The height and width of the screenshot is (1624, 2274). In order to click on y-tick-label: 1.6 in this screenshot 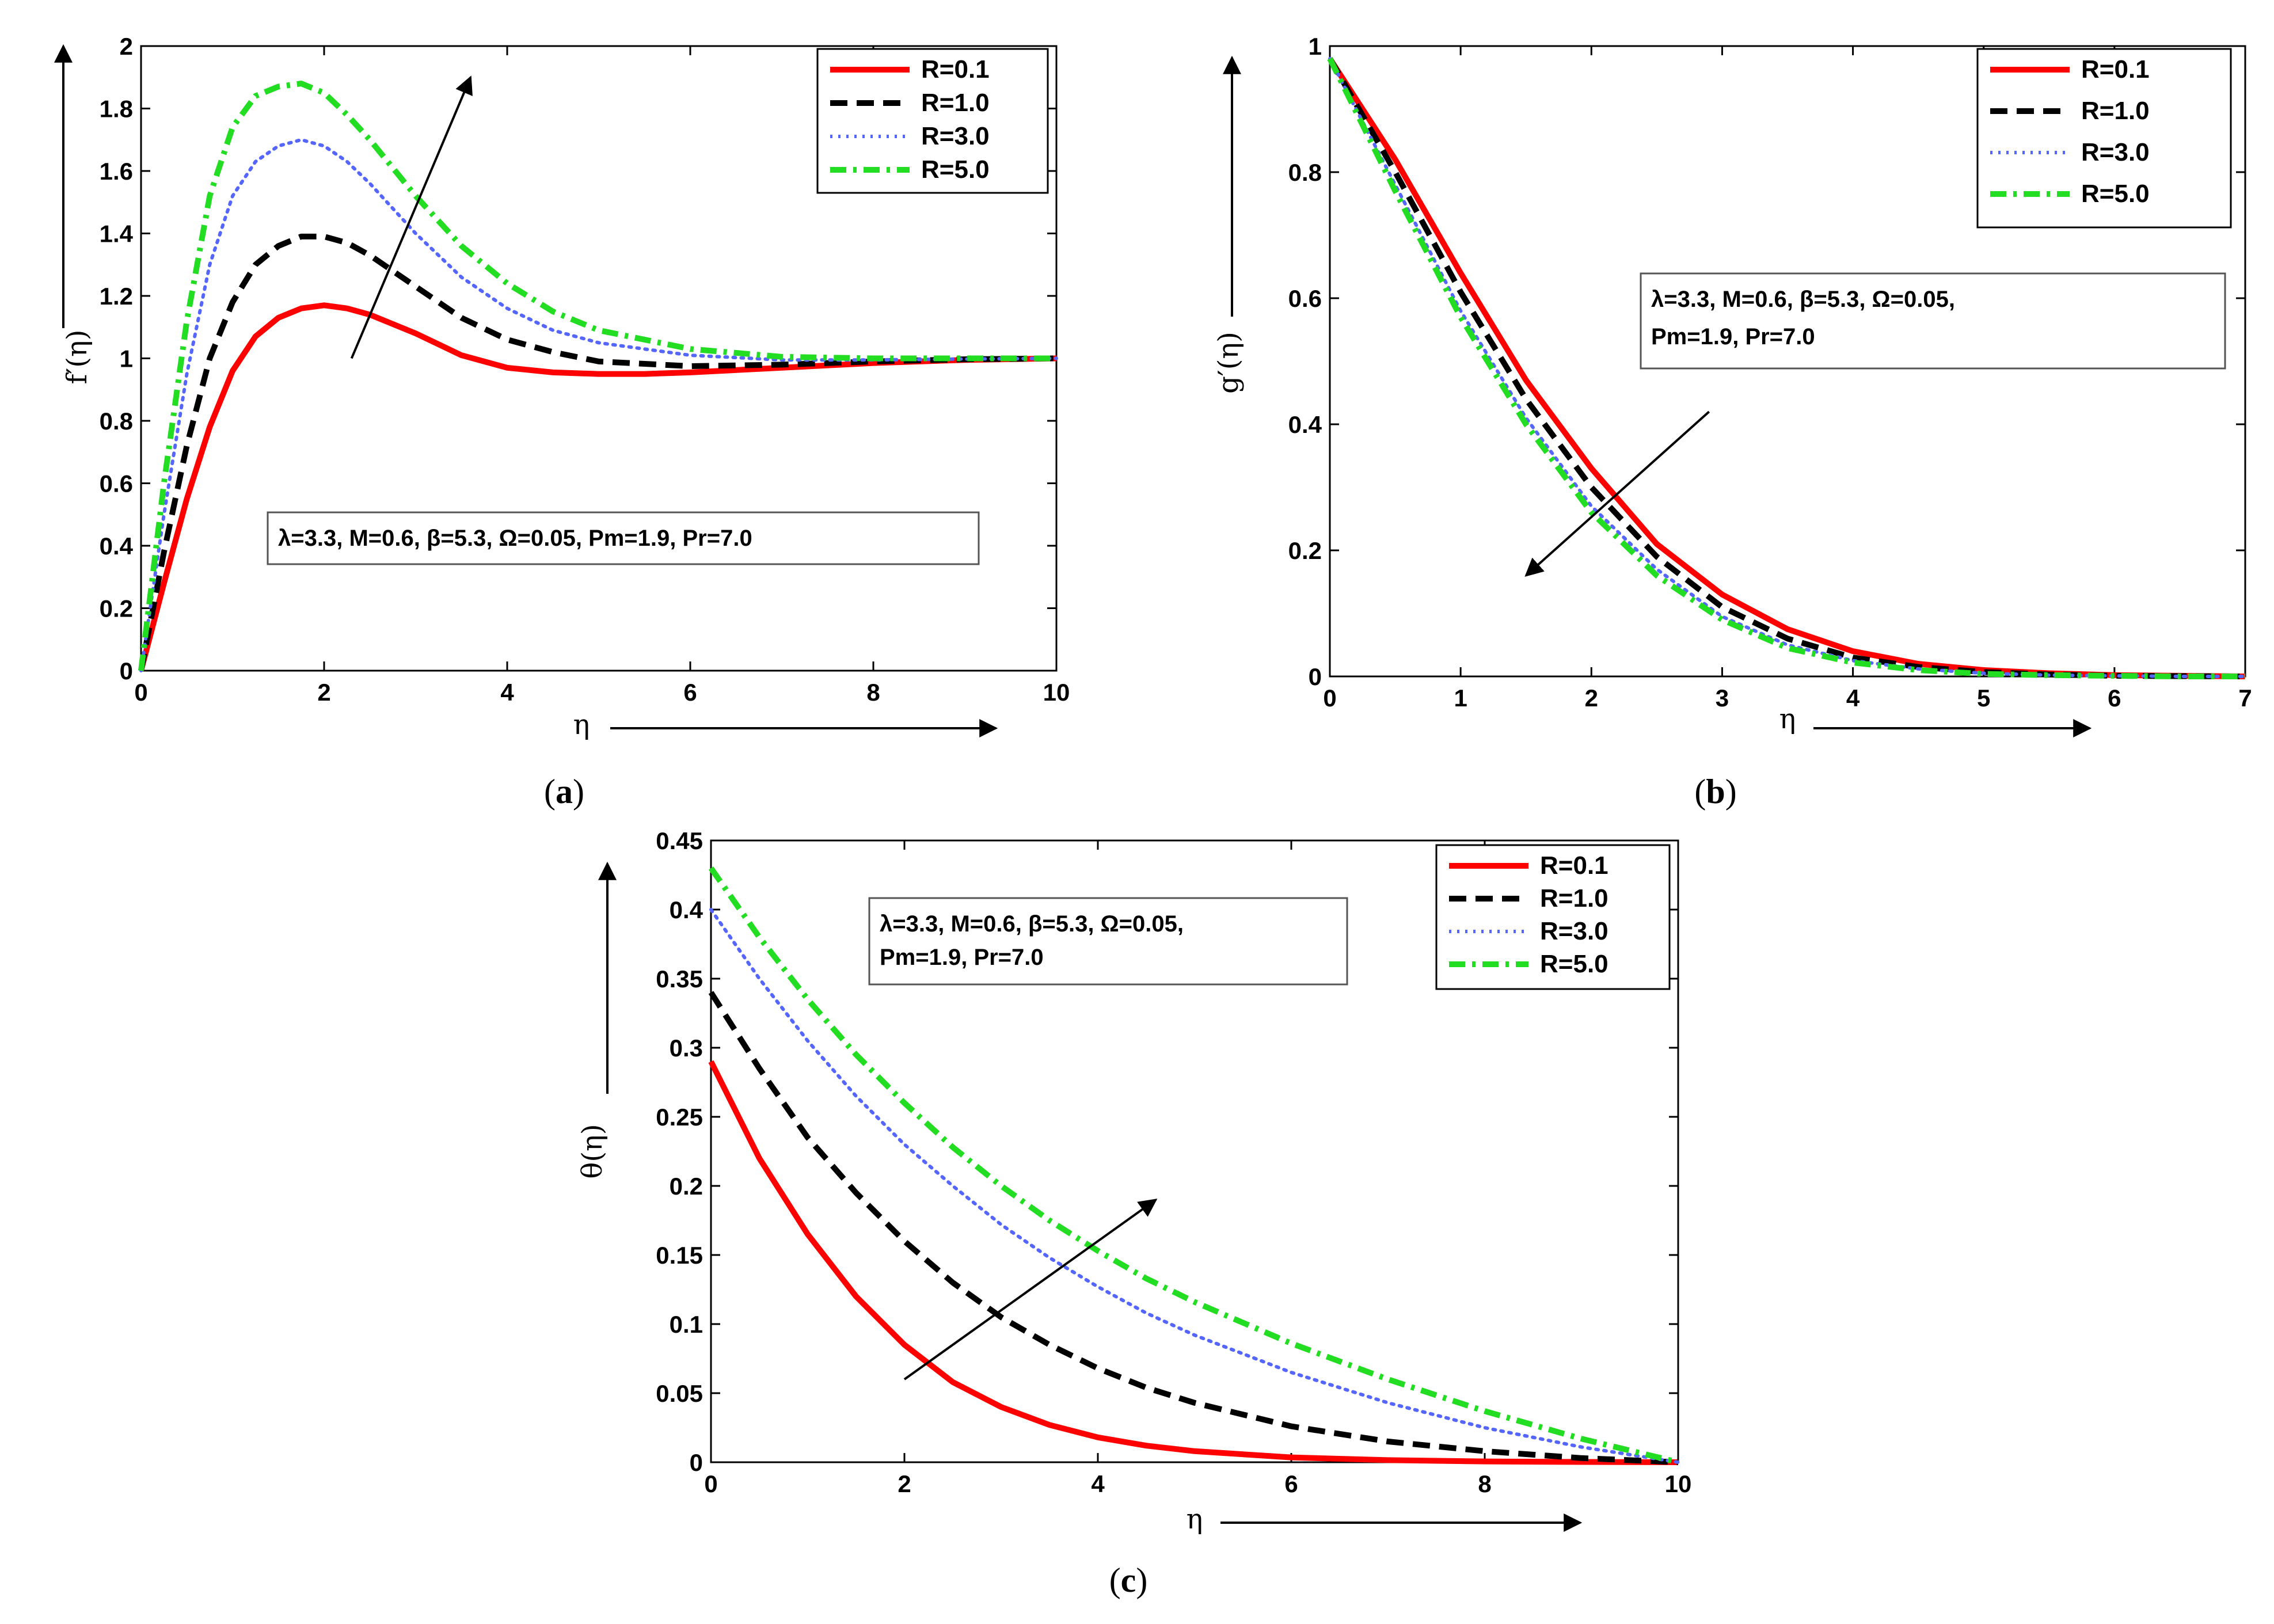, I will do `click(116, 171)`.